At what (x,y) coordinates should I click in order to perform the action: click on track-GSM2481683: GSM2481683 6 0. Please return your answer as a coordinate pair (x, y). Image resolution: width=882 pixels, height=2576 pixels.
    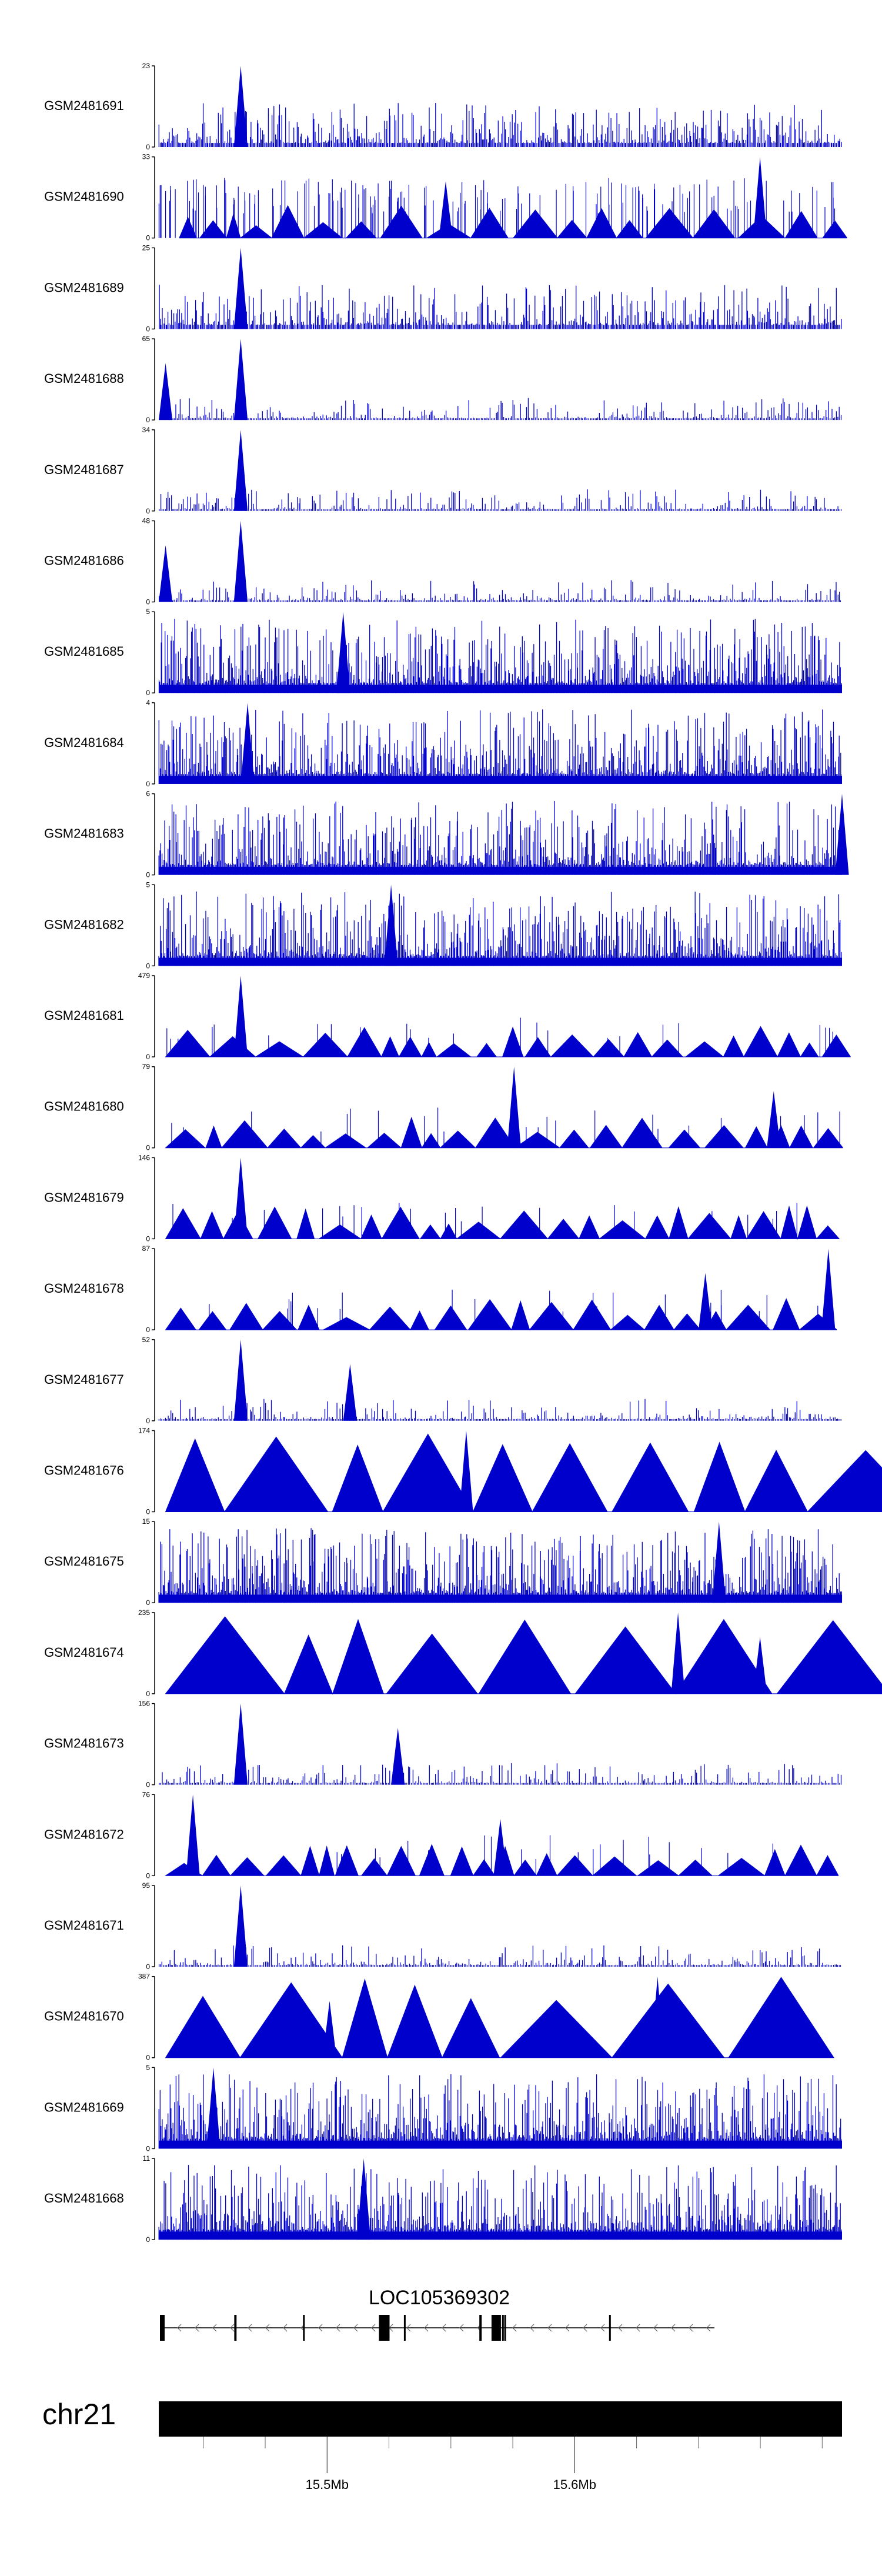
    Looking at the image, I should click on (446, 834).